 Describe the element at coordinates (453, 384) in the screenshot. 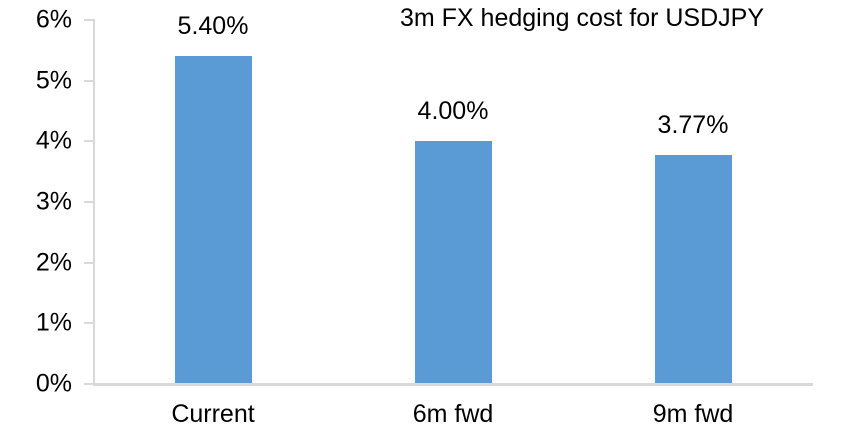

I see `x-axis-line` at that location.